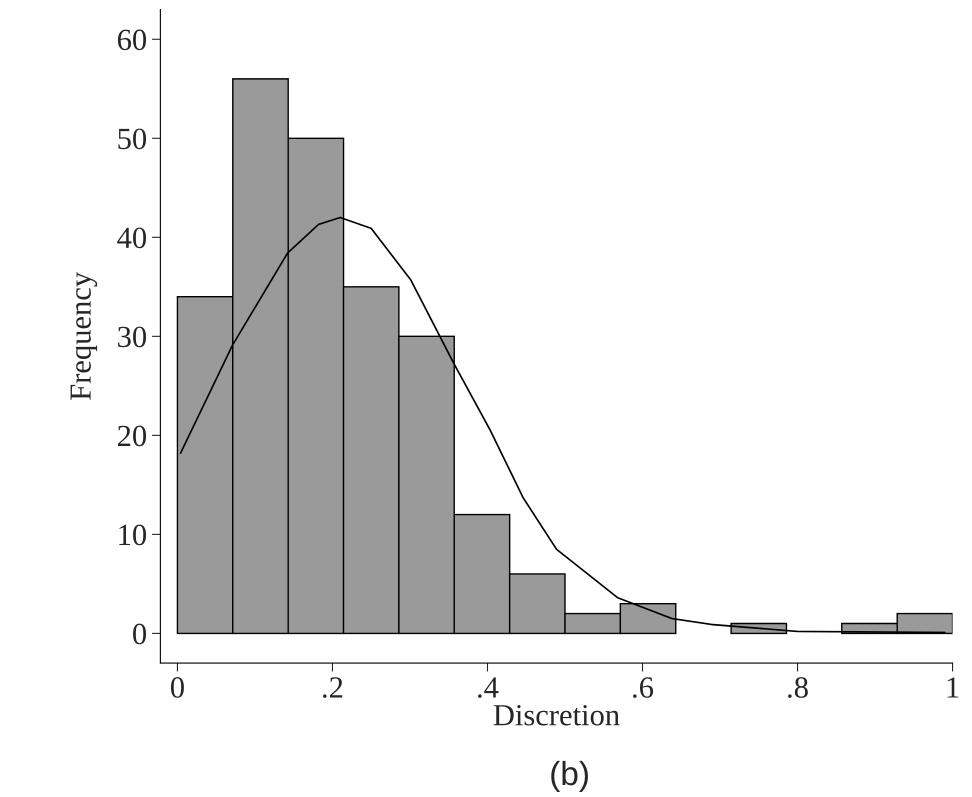 This screenshot has width=972, height=797. I want to click on text: (b), so click(569, 776).